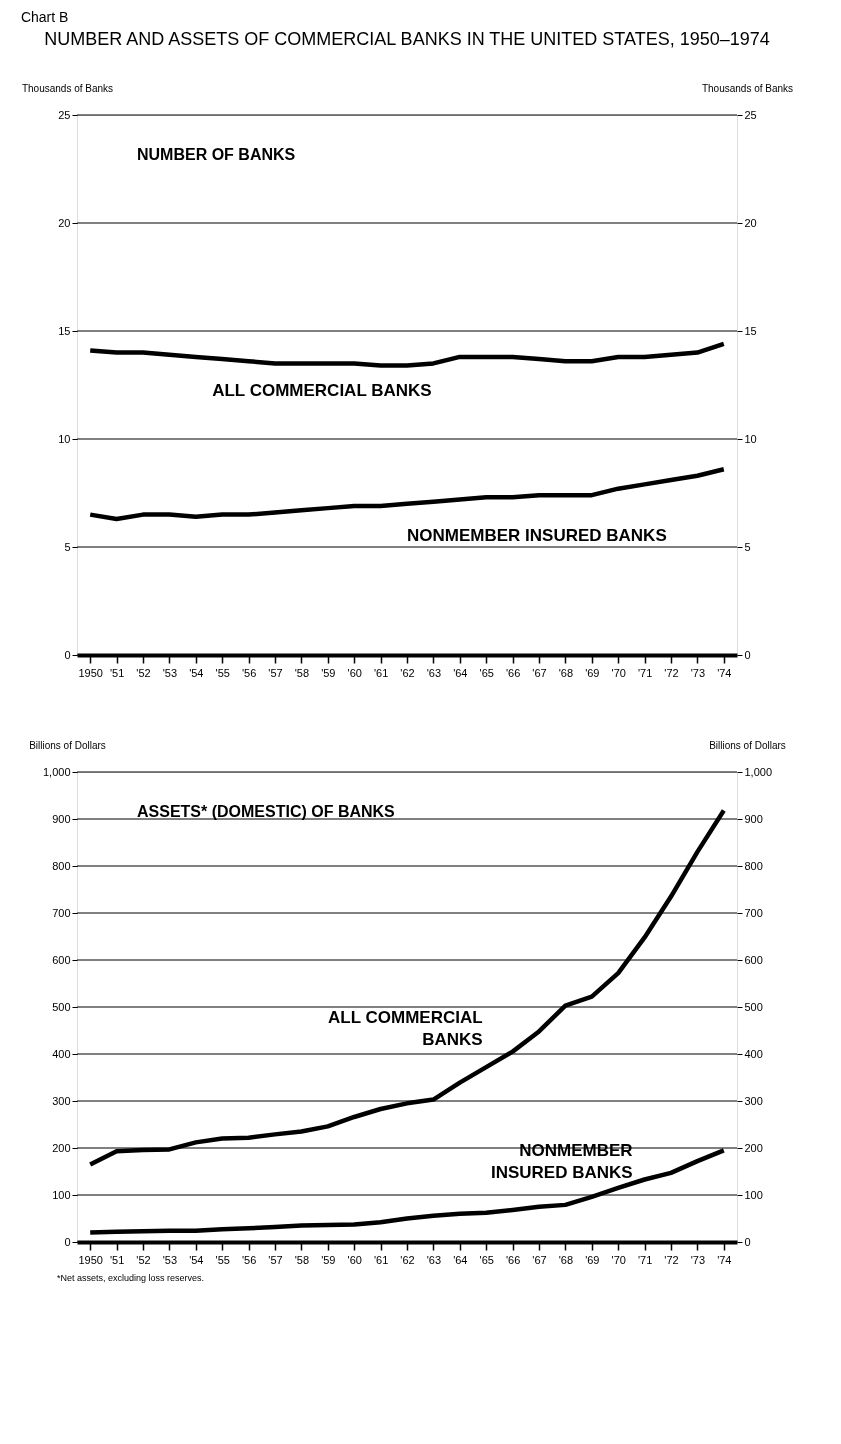 This screenshot has height=1444, width=841. What do you see at coordinates (407, 39) in the screenshot?
I see `chart-title: NUMBER AND ASSETS OF COMMERCIAL BANKS IN THE UNITED STATES, 1950–1974` at bounding box center [407, 39].